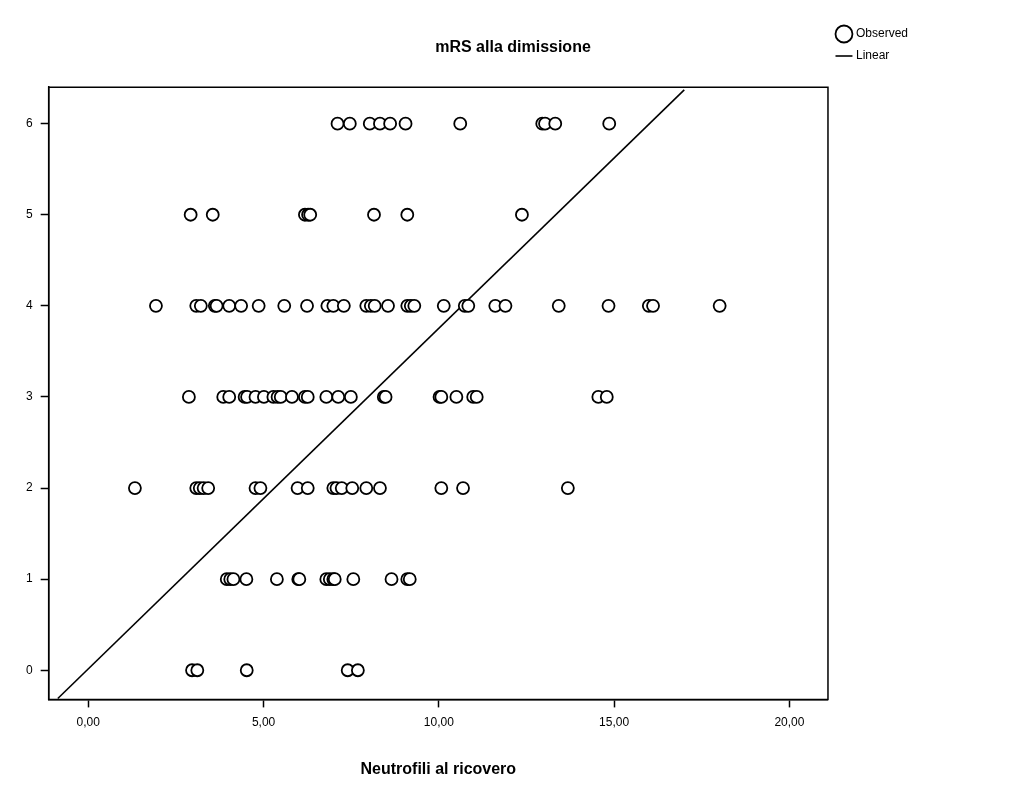  I want to click on y-tick-label: 1, so click(29, 578).